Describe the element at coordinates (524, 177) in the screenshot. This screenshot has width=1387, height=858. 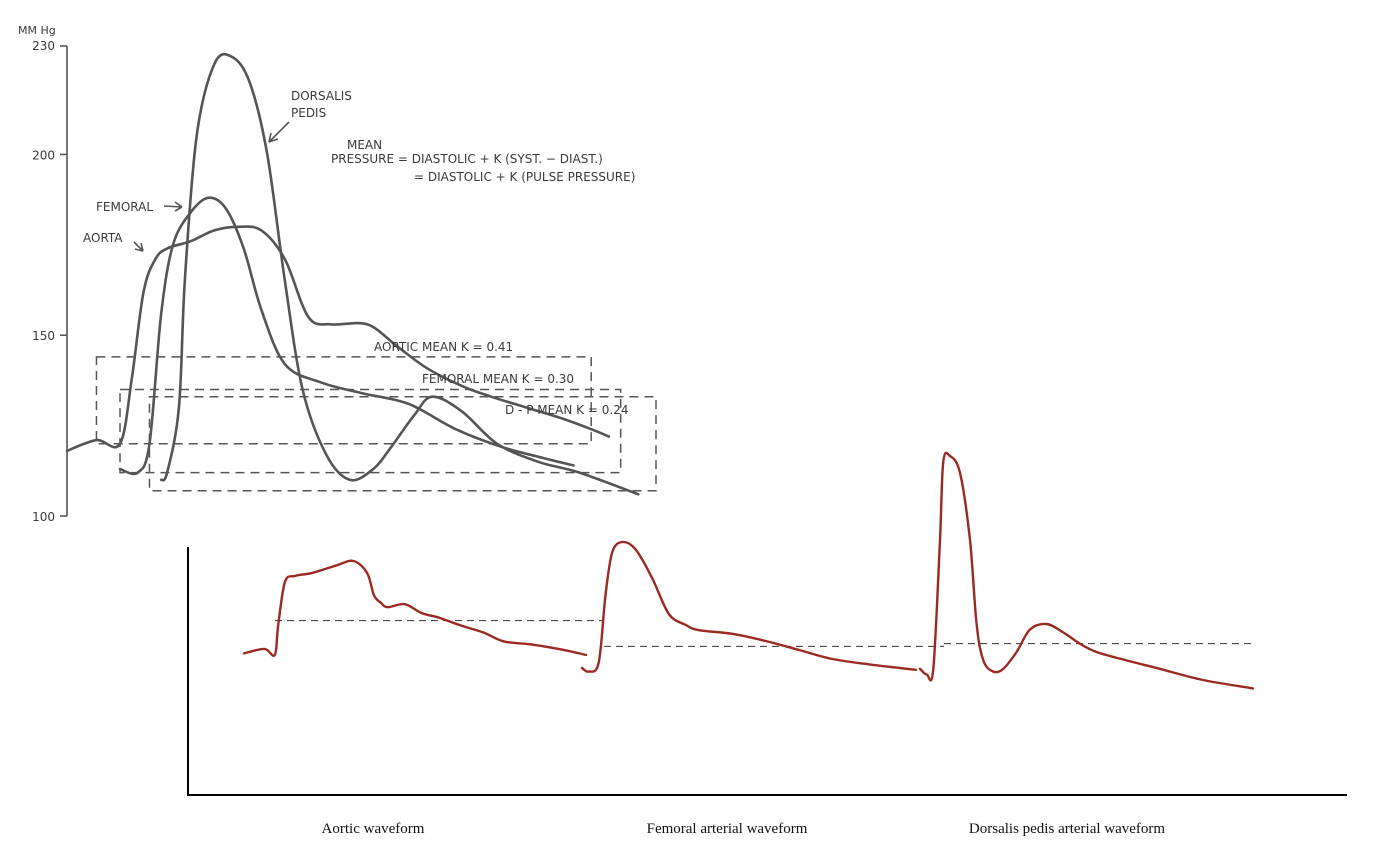
I see `formula-line2: = DIASTOLIC + K (PULSE PRESSURE)` at that location.